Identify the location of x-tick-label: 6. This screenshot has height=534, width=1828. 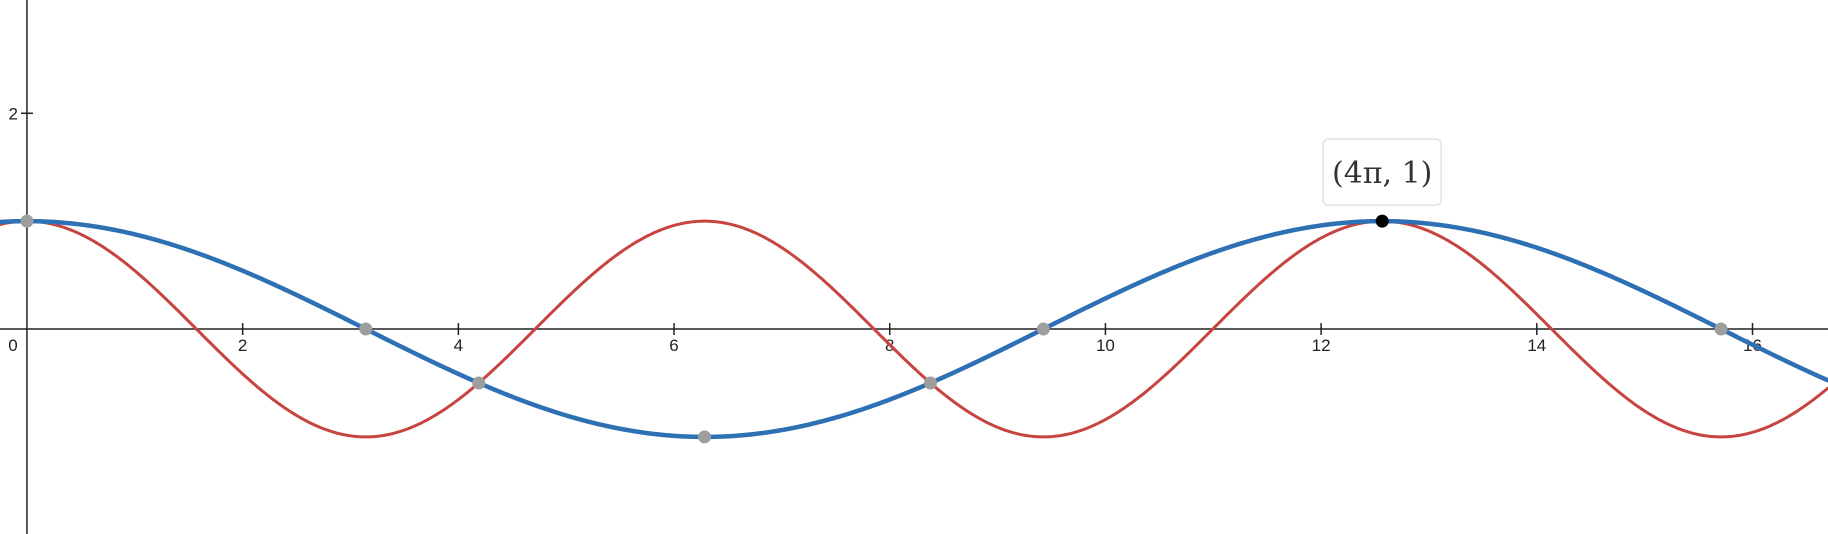
(673, 345).